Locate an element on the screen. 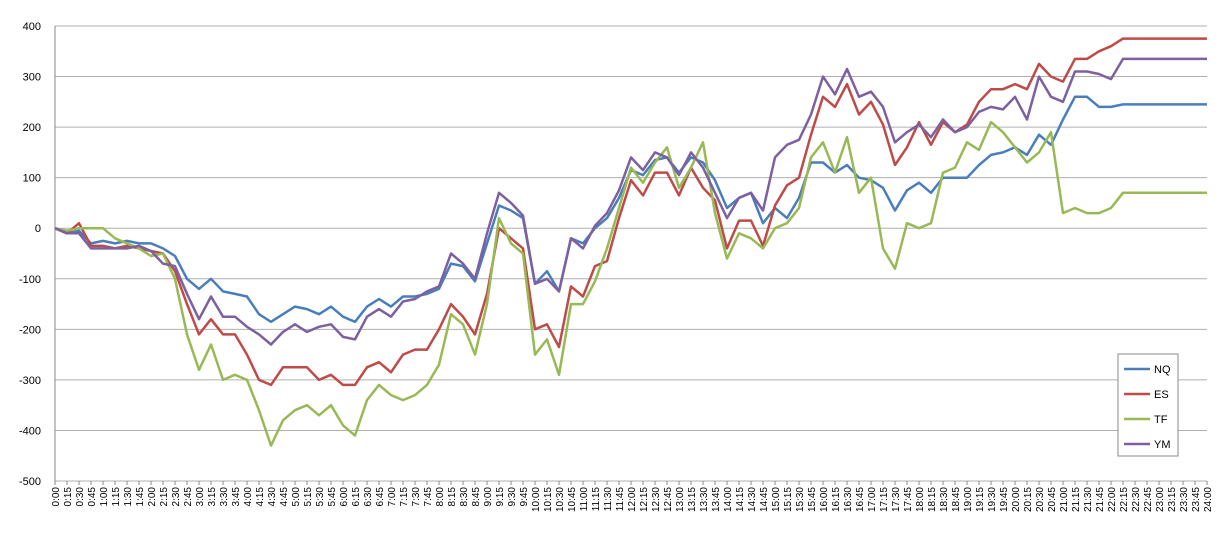 This screenshot has width=1231, height=545. x-tick-label: 24:00 is located at coordinates (1208, 499).